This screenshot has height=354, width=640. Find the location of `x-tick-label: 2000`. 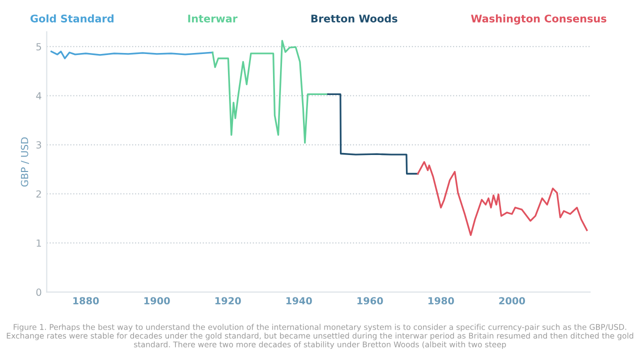

x-tick-label: 2000 is located at coordinates (512, 300).